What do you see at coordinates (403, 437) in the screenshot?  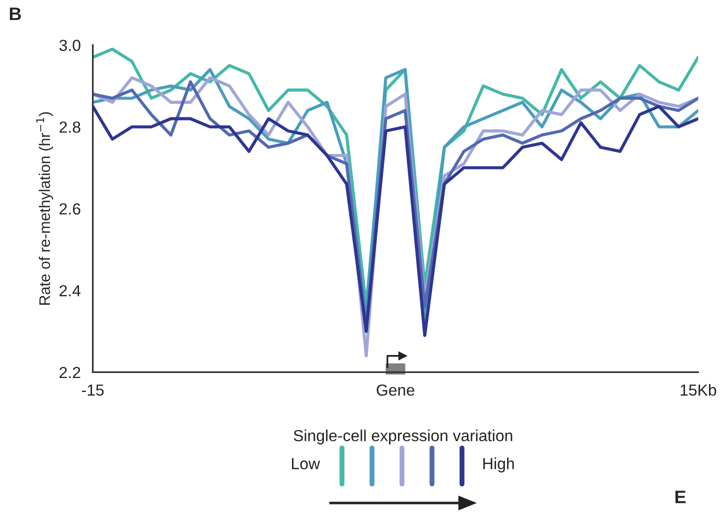 I see `legend-title: Single-cell expression variation` at bounding box center [403, 437].